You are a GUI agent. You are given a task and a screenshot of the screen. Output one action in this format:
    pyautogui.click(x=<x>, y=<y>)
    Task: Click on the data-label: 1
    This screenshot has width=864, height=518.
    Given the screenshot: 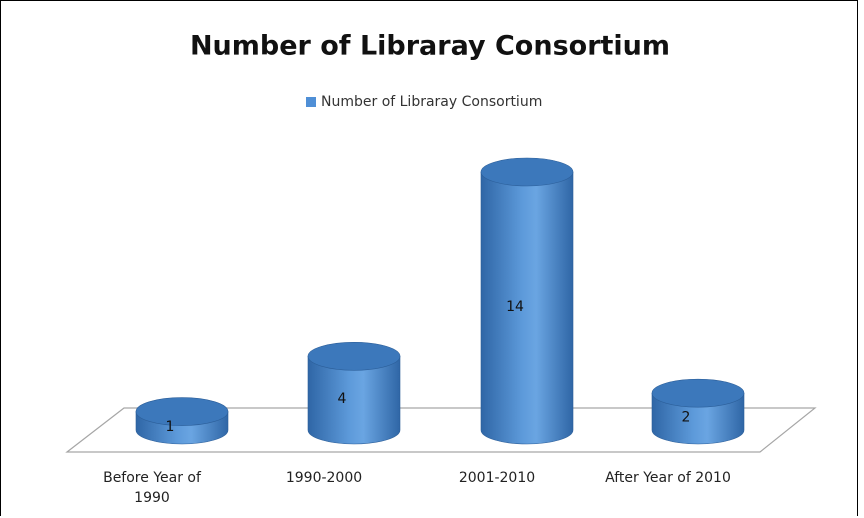 What is the action you would take?
    pyautogui.click(x=170, y=427)
    